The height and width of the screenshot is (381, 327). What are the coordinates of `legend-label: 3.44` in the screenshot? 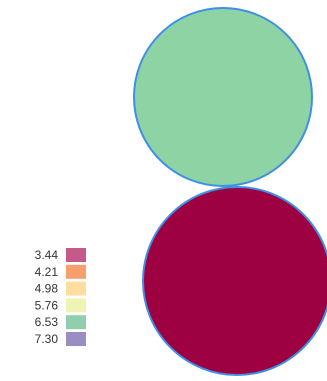 It's located at (47, 255).